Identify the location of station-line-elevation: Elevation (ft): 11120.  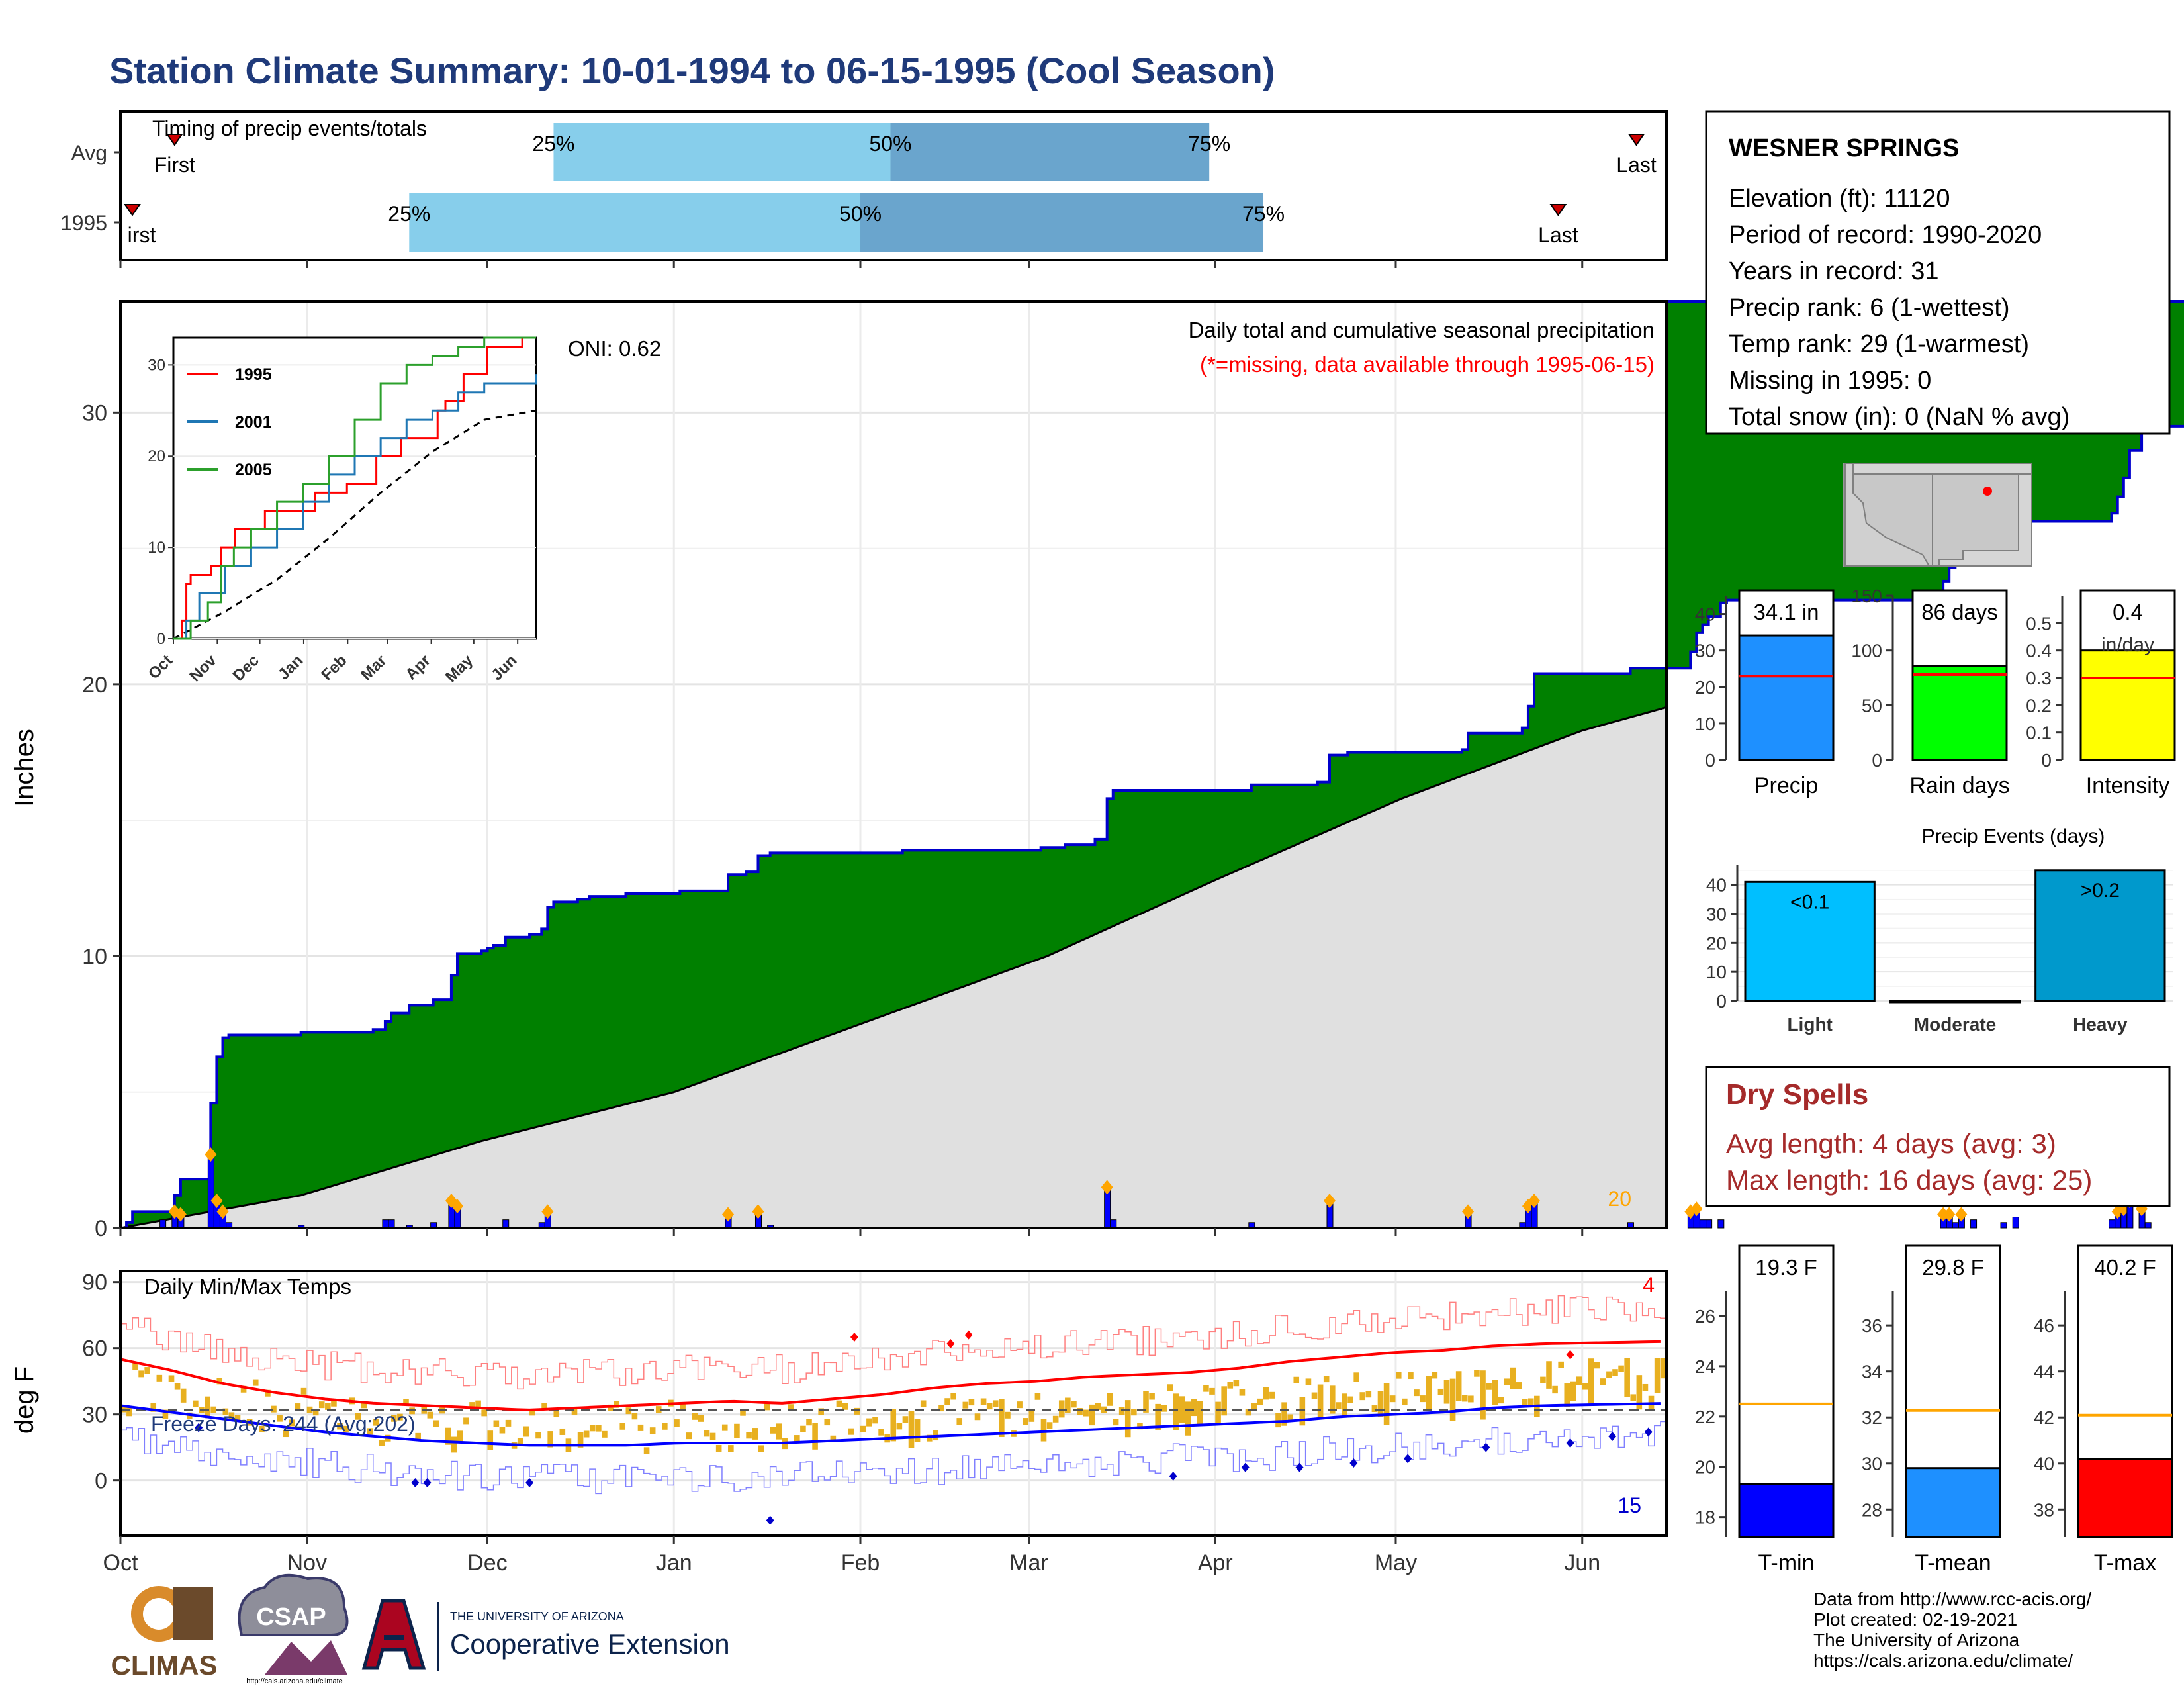
(1840, 198).